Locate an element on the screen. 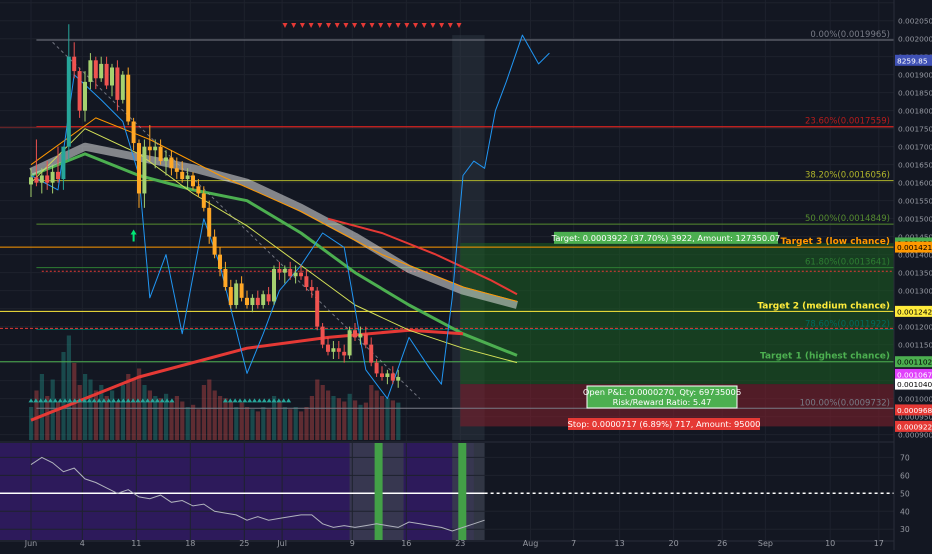  time-tick-label: 11 is located at coordinates (136, 543).